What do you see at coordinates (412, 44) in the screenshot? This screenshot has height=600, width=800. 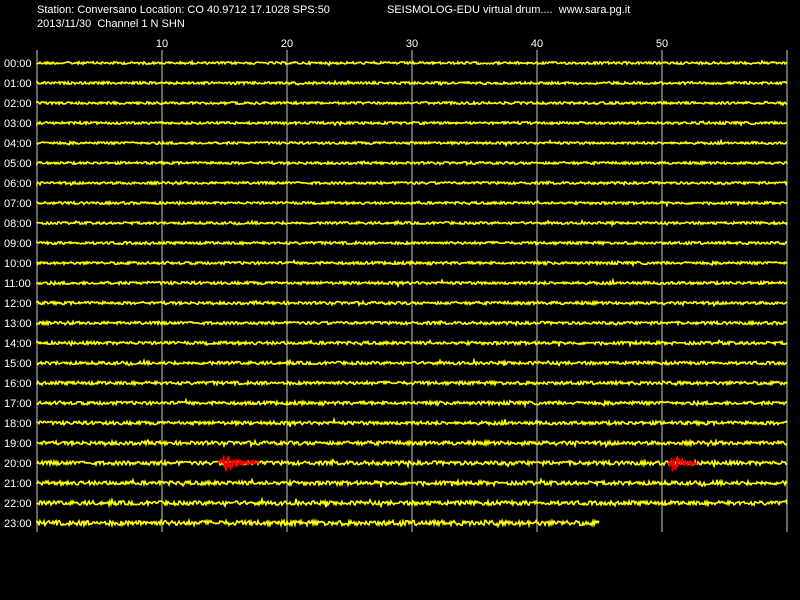 I see `x-tick-label: 30` at bounding box center [412, 44].